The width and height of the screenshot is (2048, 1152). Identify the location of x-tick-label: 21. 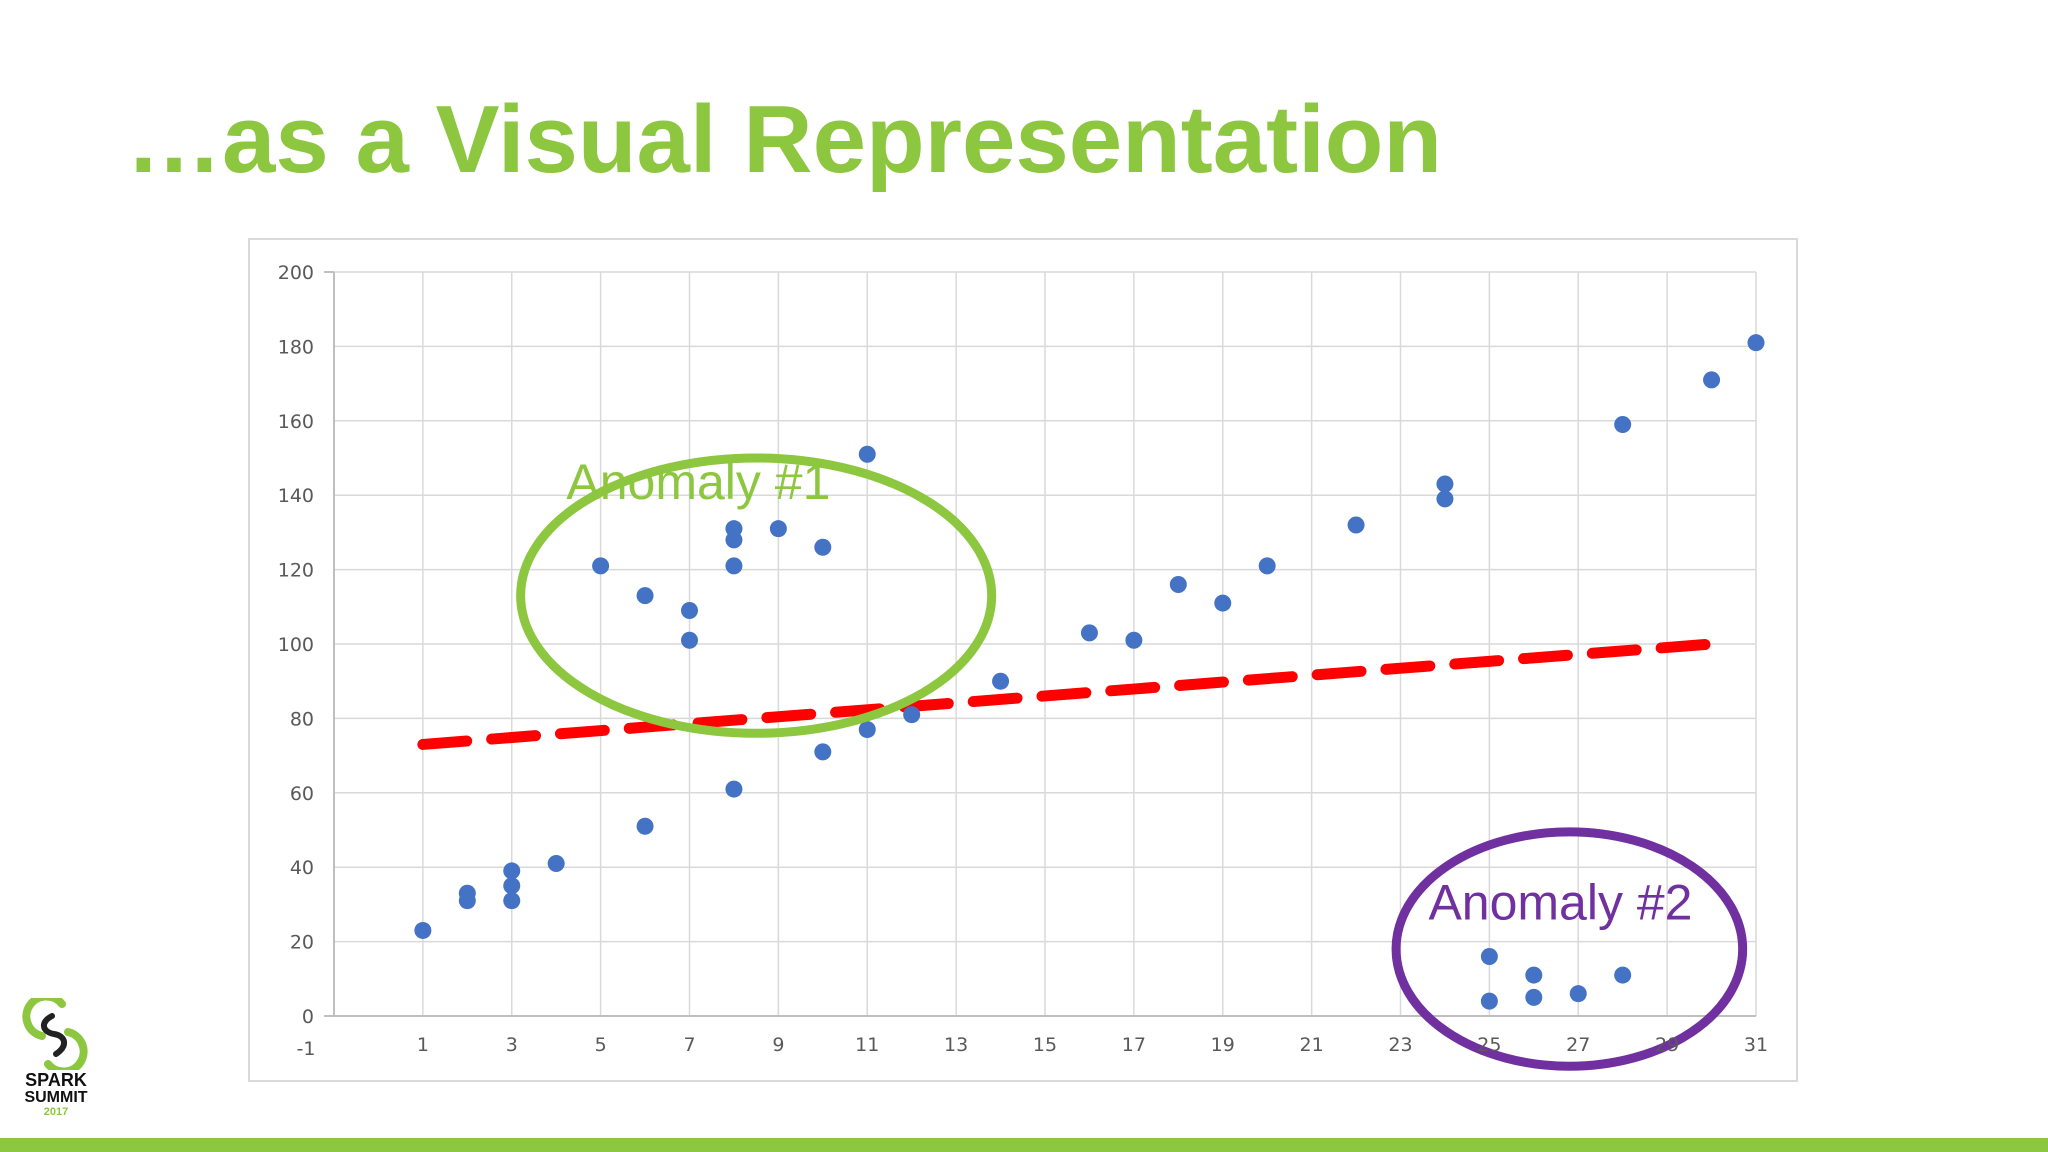
(1312, 1045).